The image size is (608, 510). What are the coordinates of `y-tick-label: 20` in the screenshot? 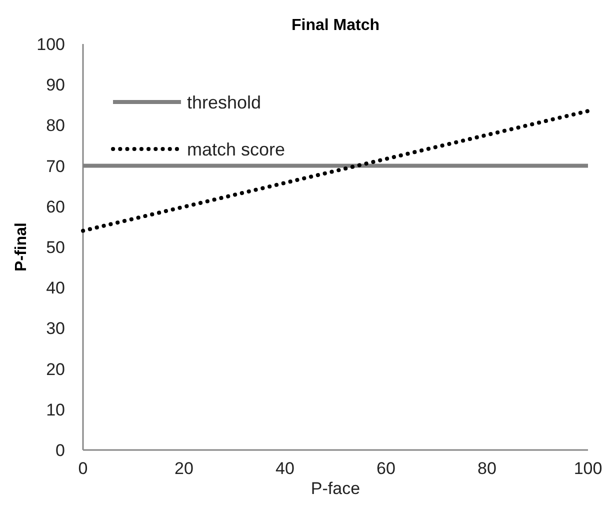 It's located at (55, 369).